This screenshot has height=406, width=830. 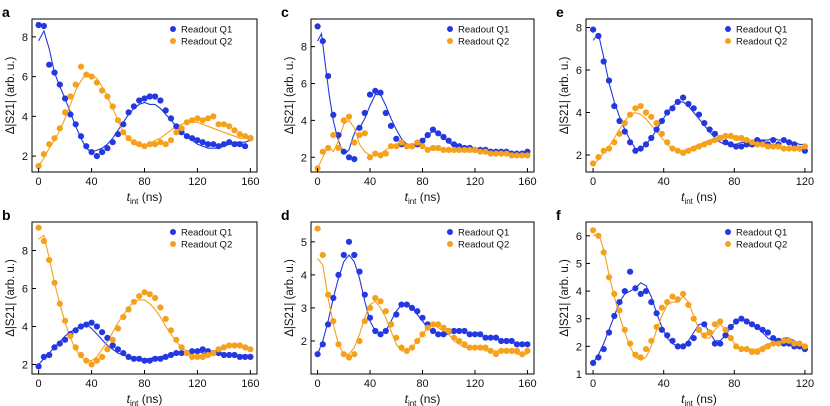 What do you see at coordinates (579, 29) in the screenshot?
I see `y-tick-label: 8` at bounding box center [579, 29].